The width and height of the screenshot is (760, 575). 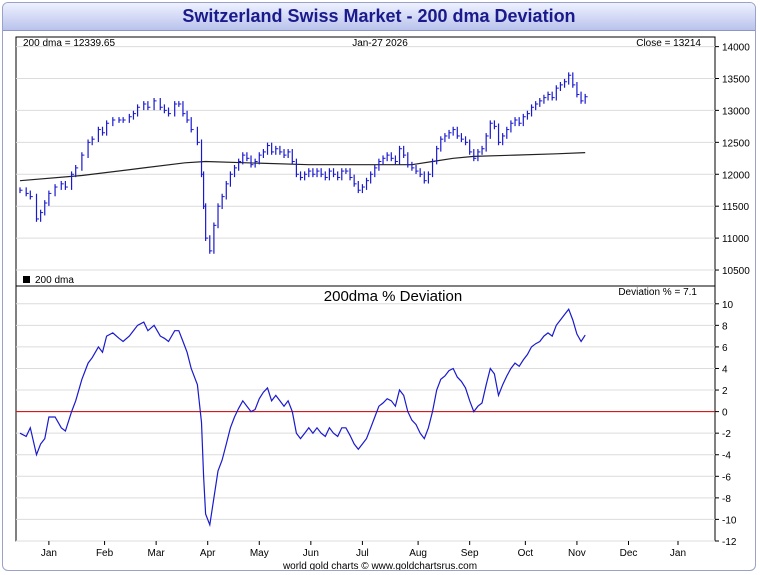 I want to click on deviation-y-tick-label: -8, so click(x=726, y=499).